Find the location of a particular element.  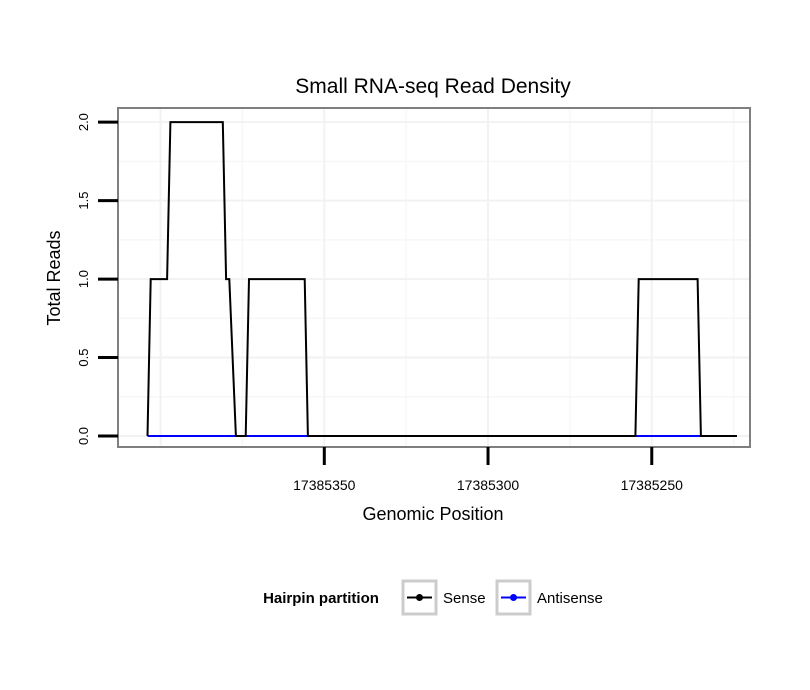

legend-label-sense: Sense is located at coordinates (464, 598).